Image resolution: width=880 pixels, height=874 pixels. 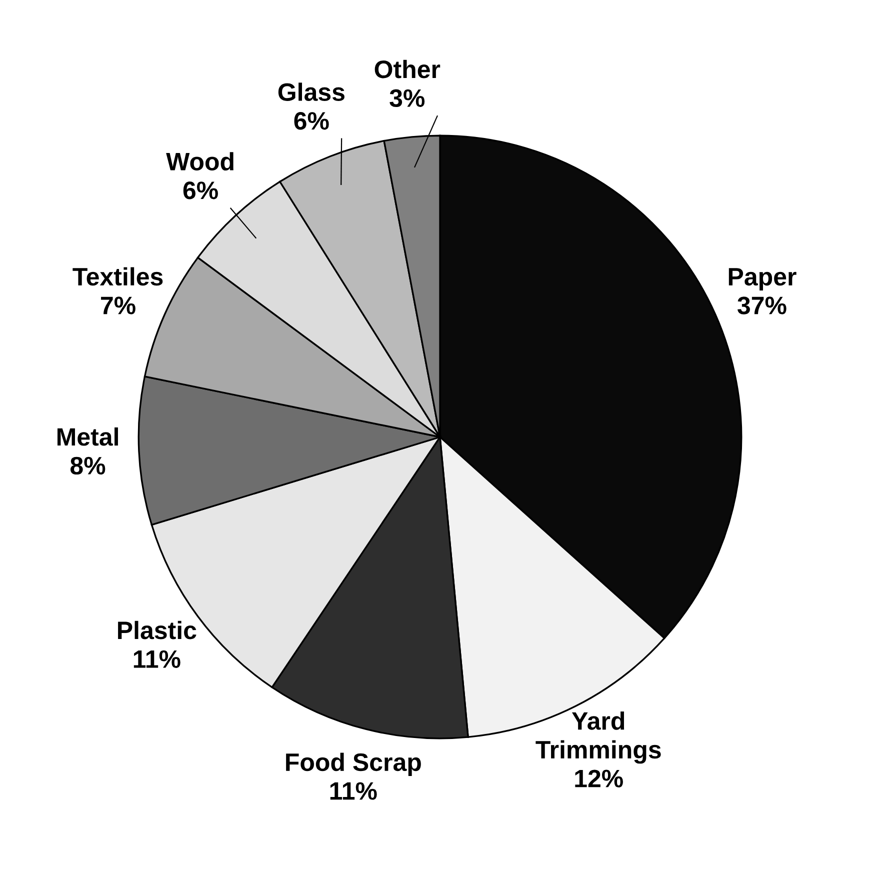 I want to click on slice-label: Plastic, so click(x=157, y=630).